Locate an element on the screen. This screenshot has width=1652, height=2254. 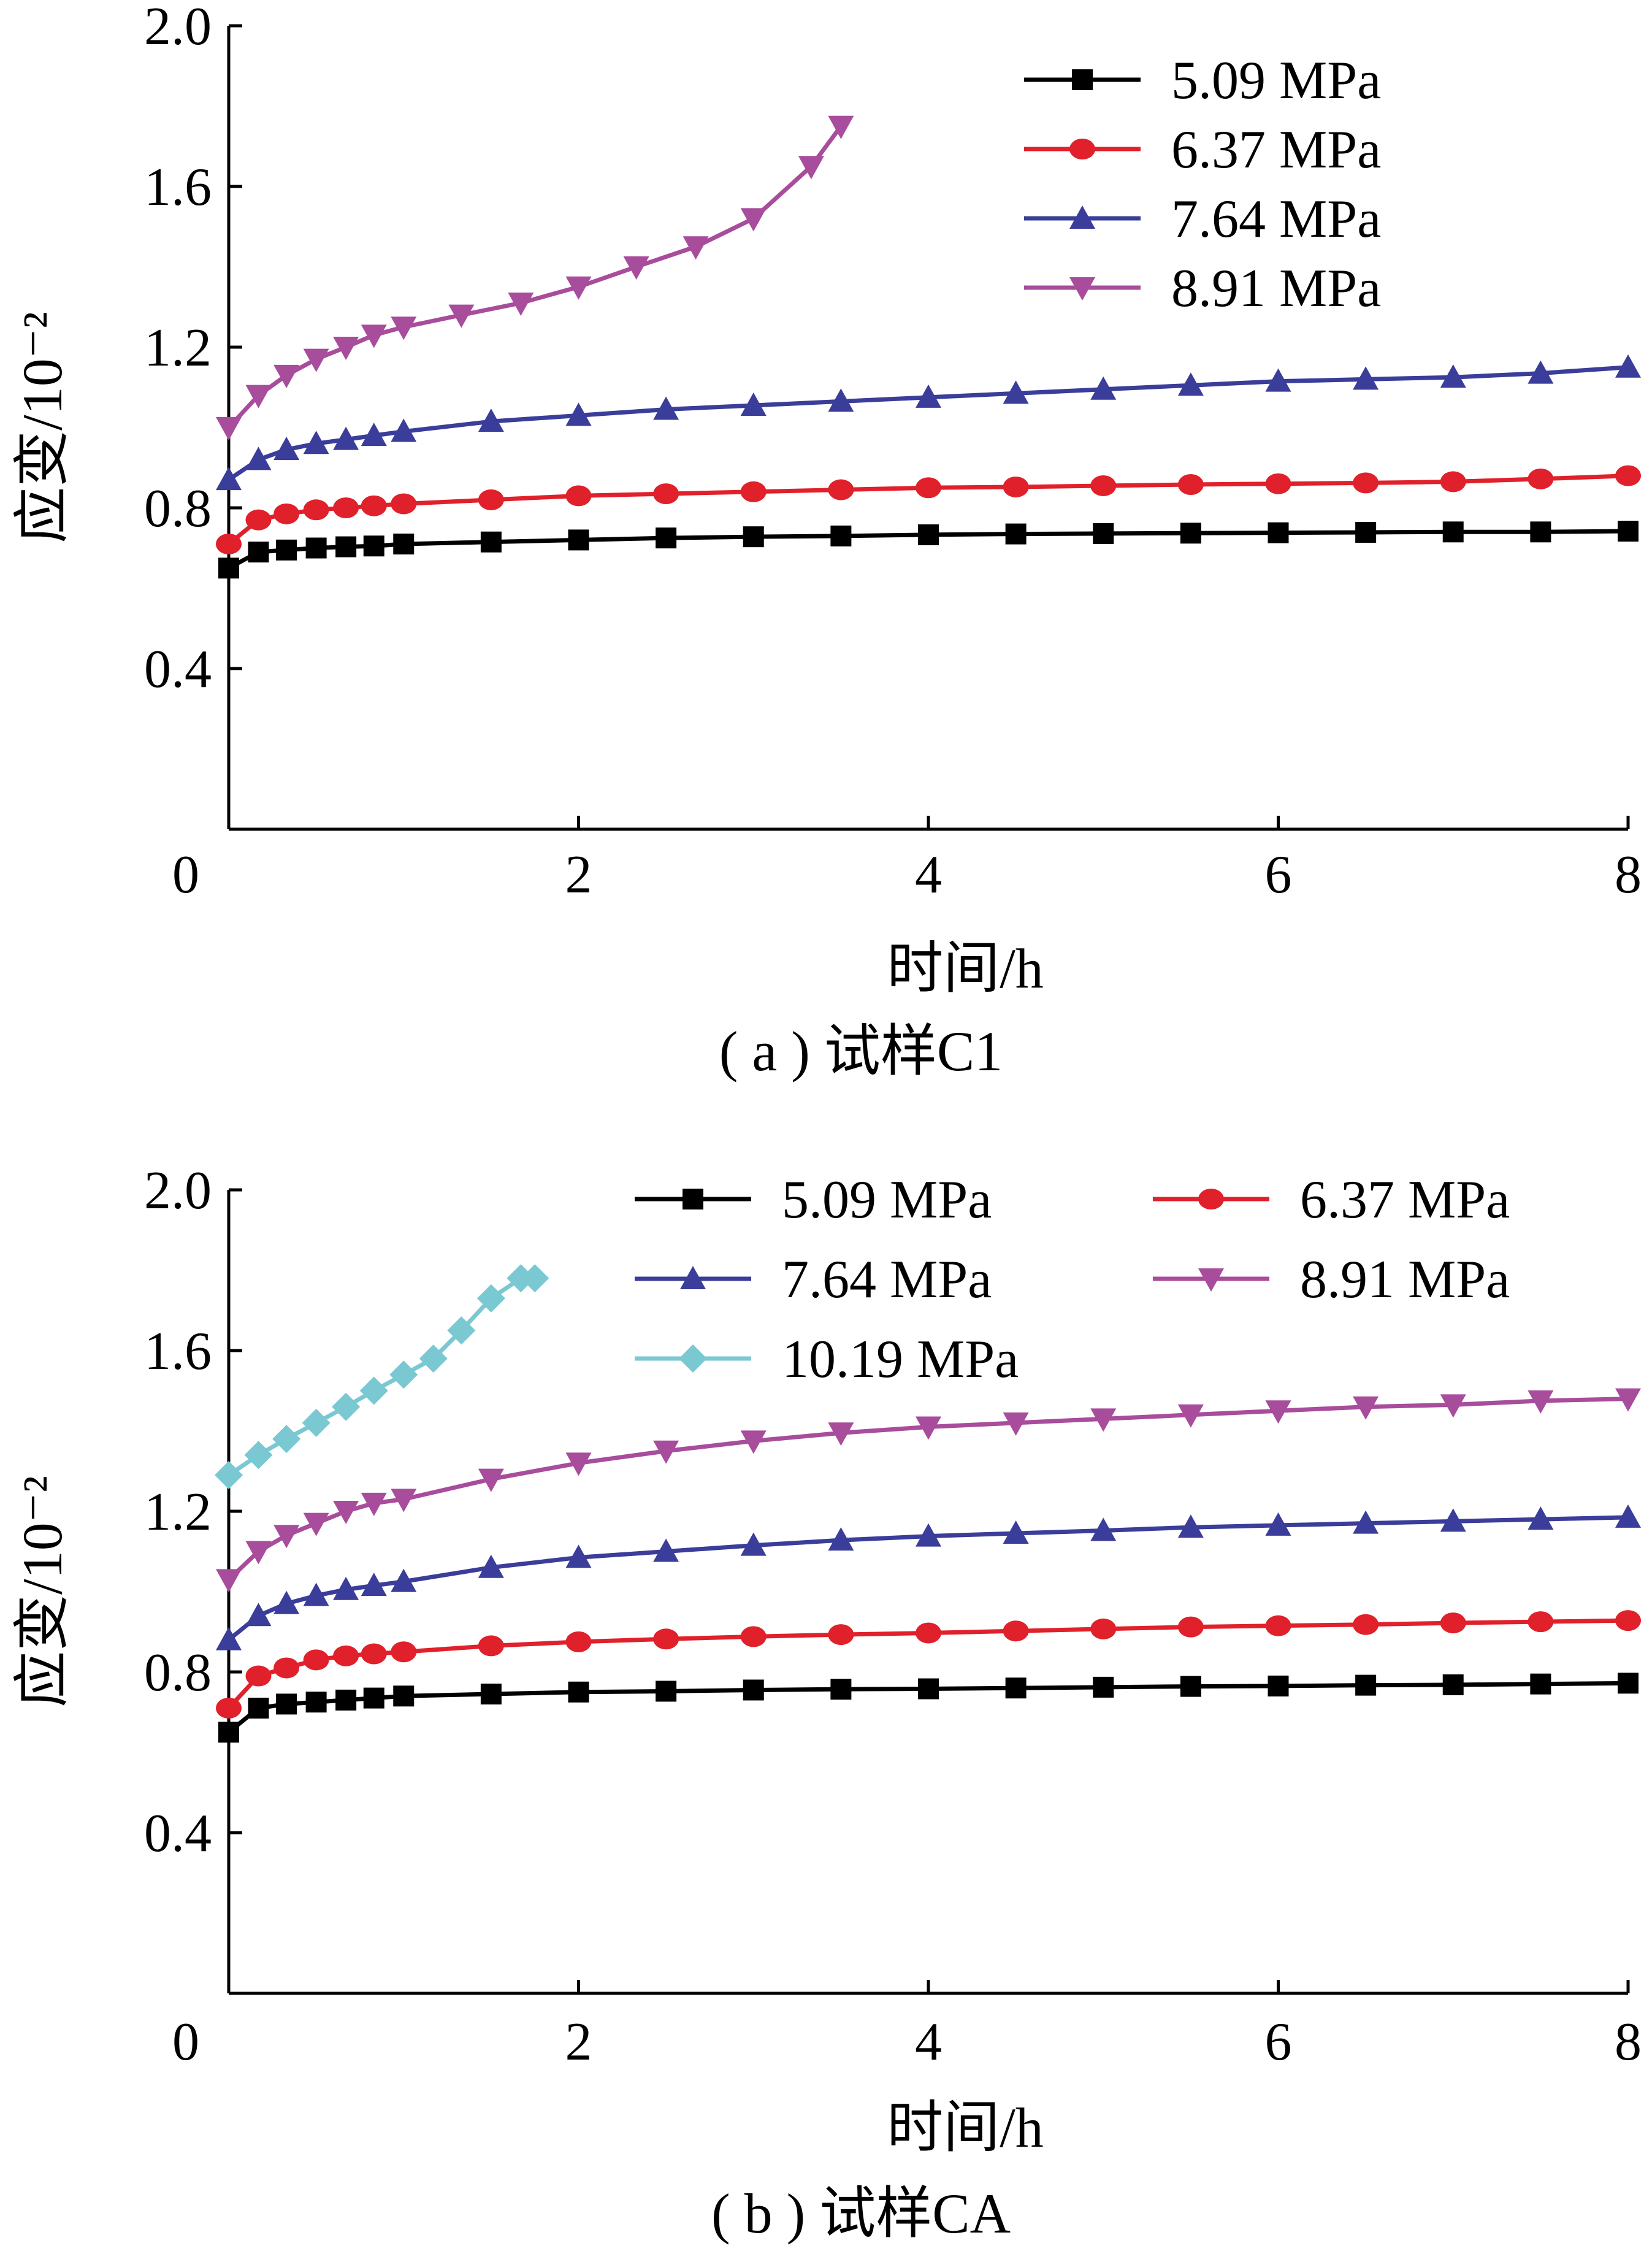
panel-caption: ( a ) 试样C1 is located at coordinates (861, 1051).